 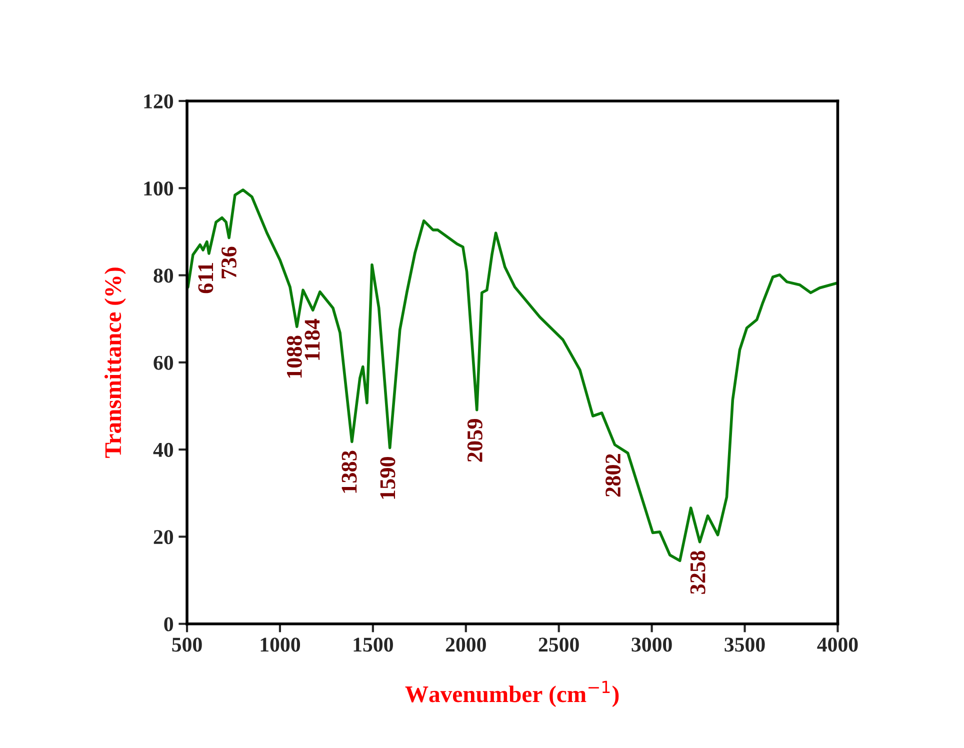 I want to click on x-tick-label: 2000, so click(x=466, y=645).